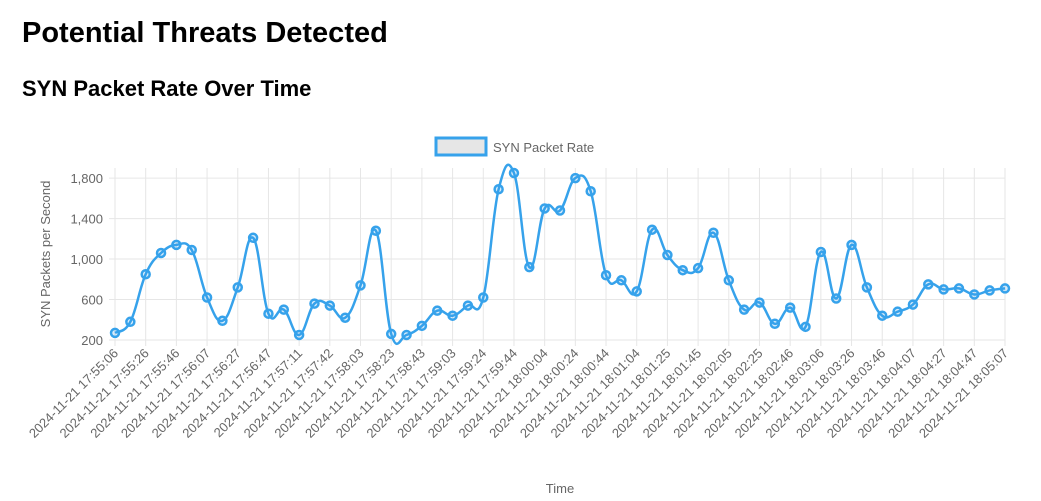  What do you see at coordinates (45, 254) in the screenshot?
I see `y-axis-title: SYN Packets per Second` at bounding box center [45, 254].